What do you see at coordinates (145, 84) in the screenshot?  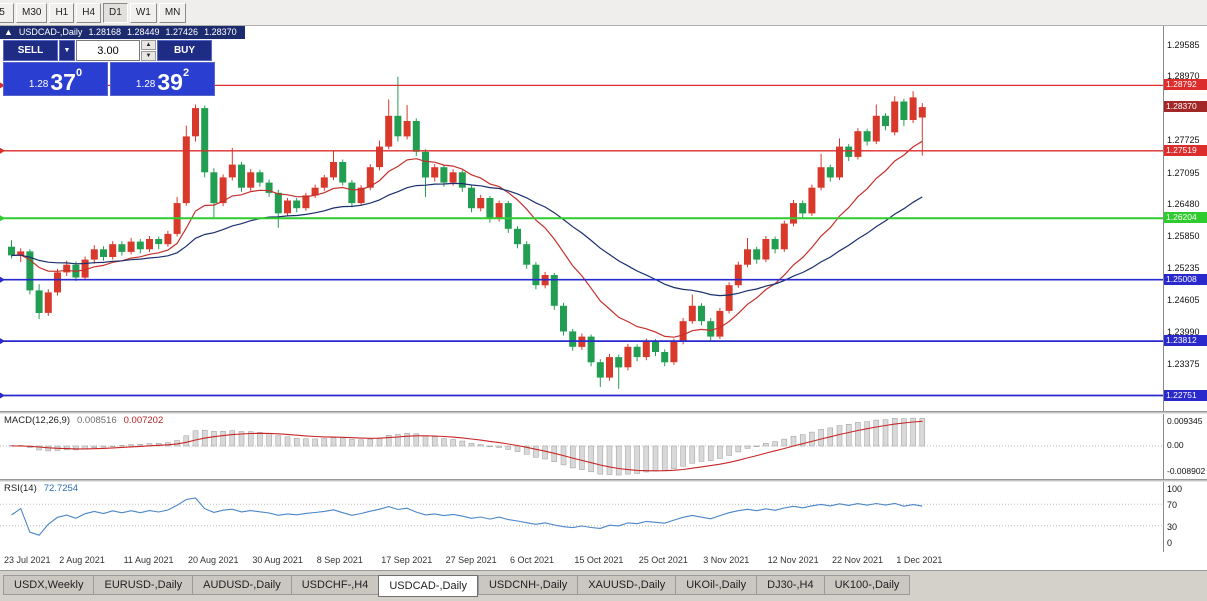 I see `buy-price-big-figure: 1.28` at bounding box center [145, 84].